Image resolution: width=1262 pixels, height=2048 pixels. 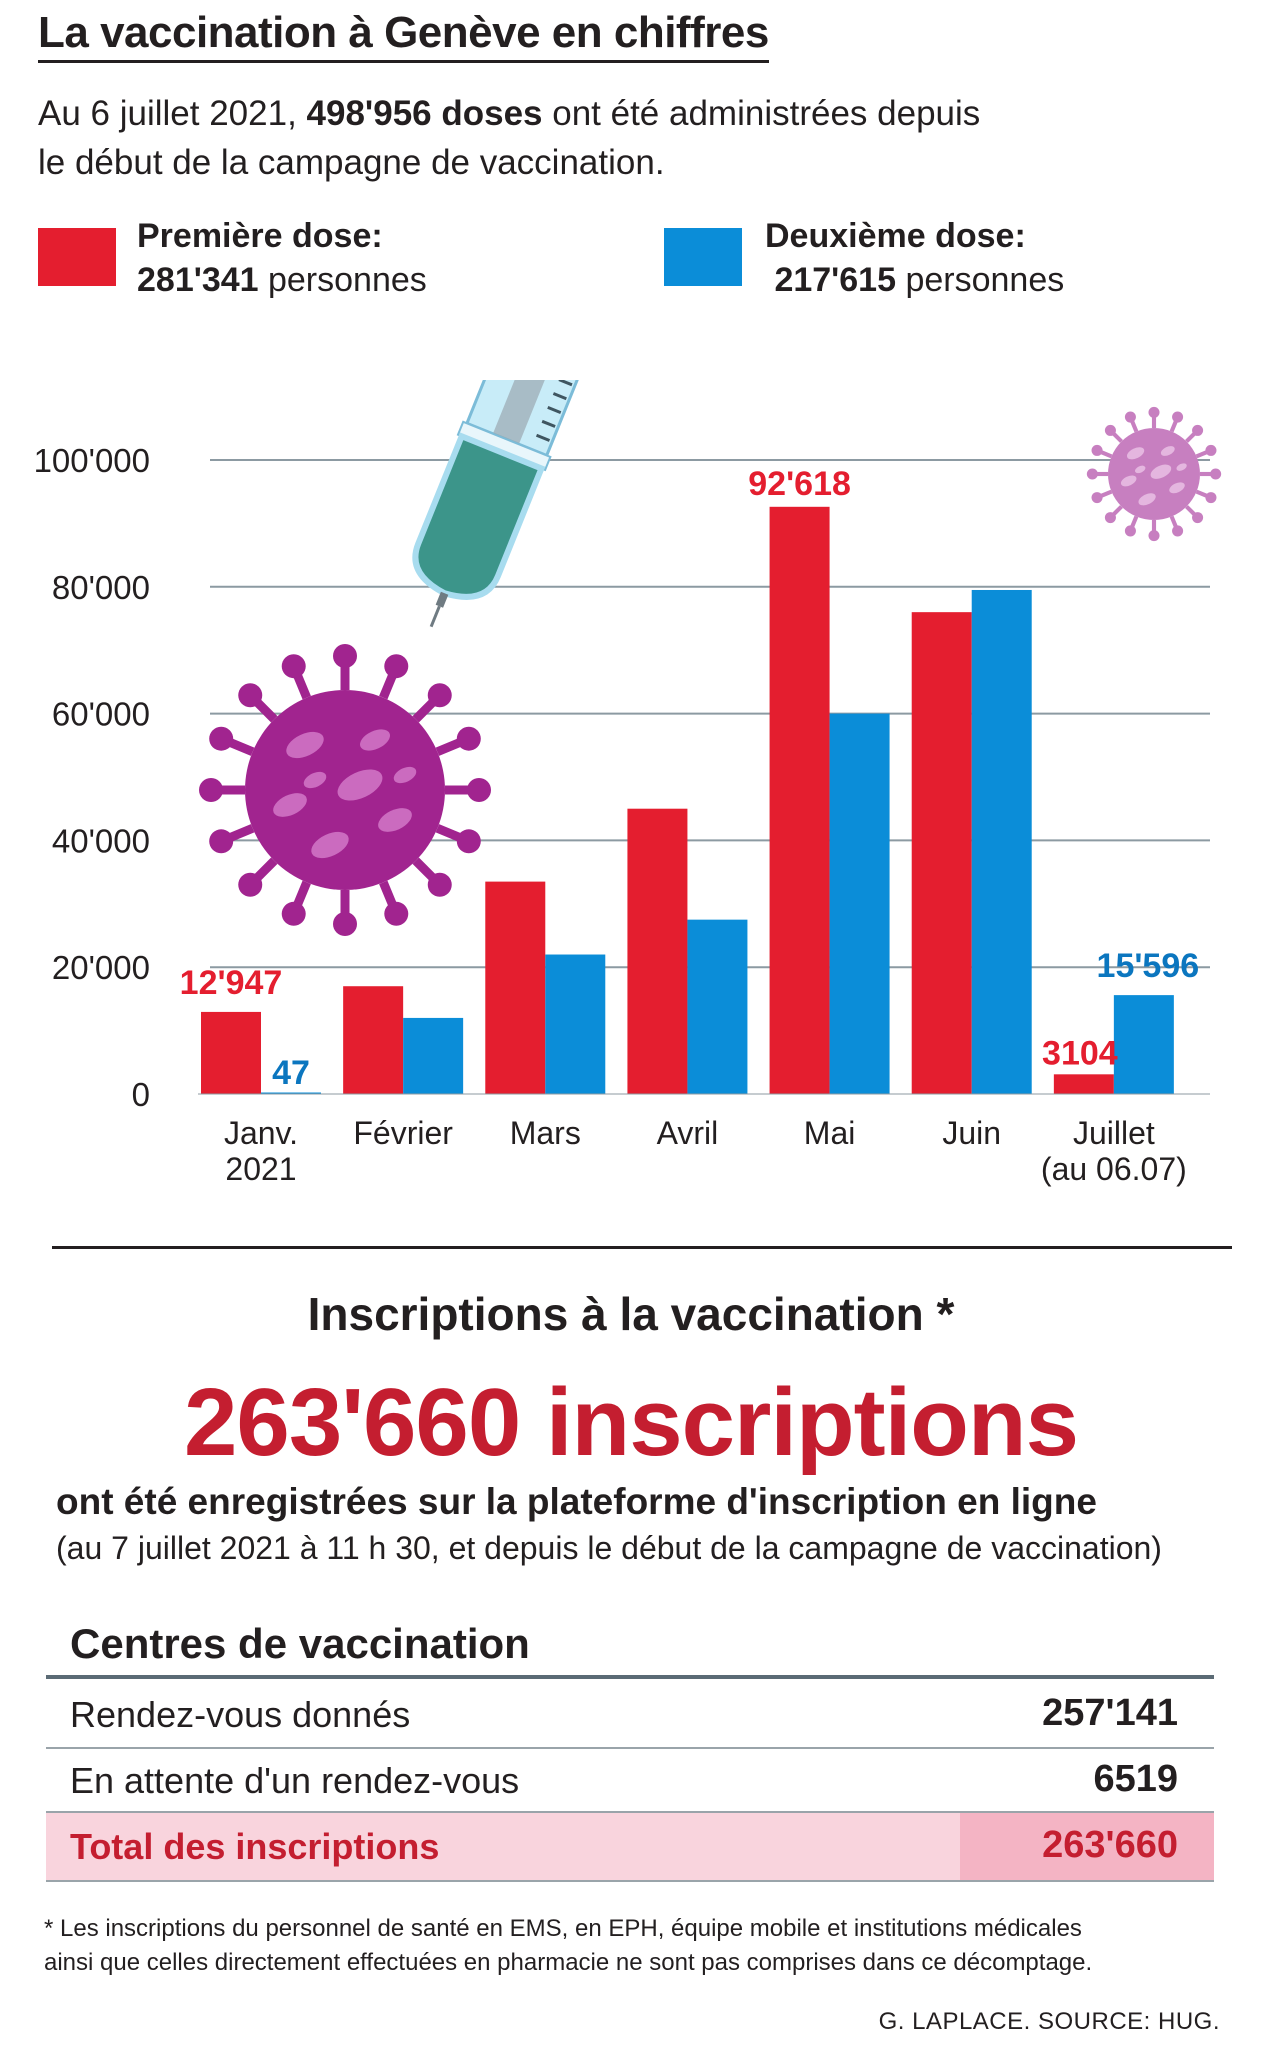 I want to click on legend-second-dose-label: Deuxième dose:, so click(x=895, y=236).